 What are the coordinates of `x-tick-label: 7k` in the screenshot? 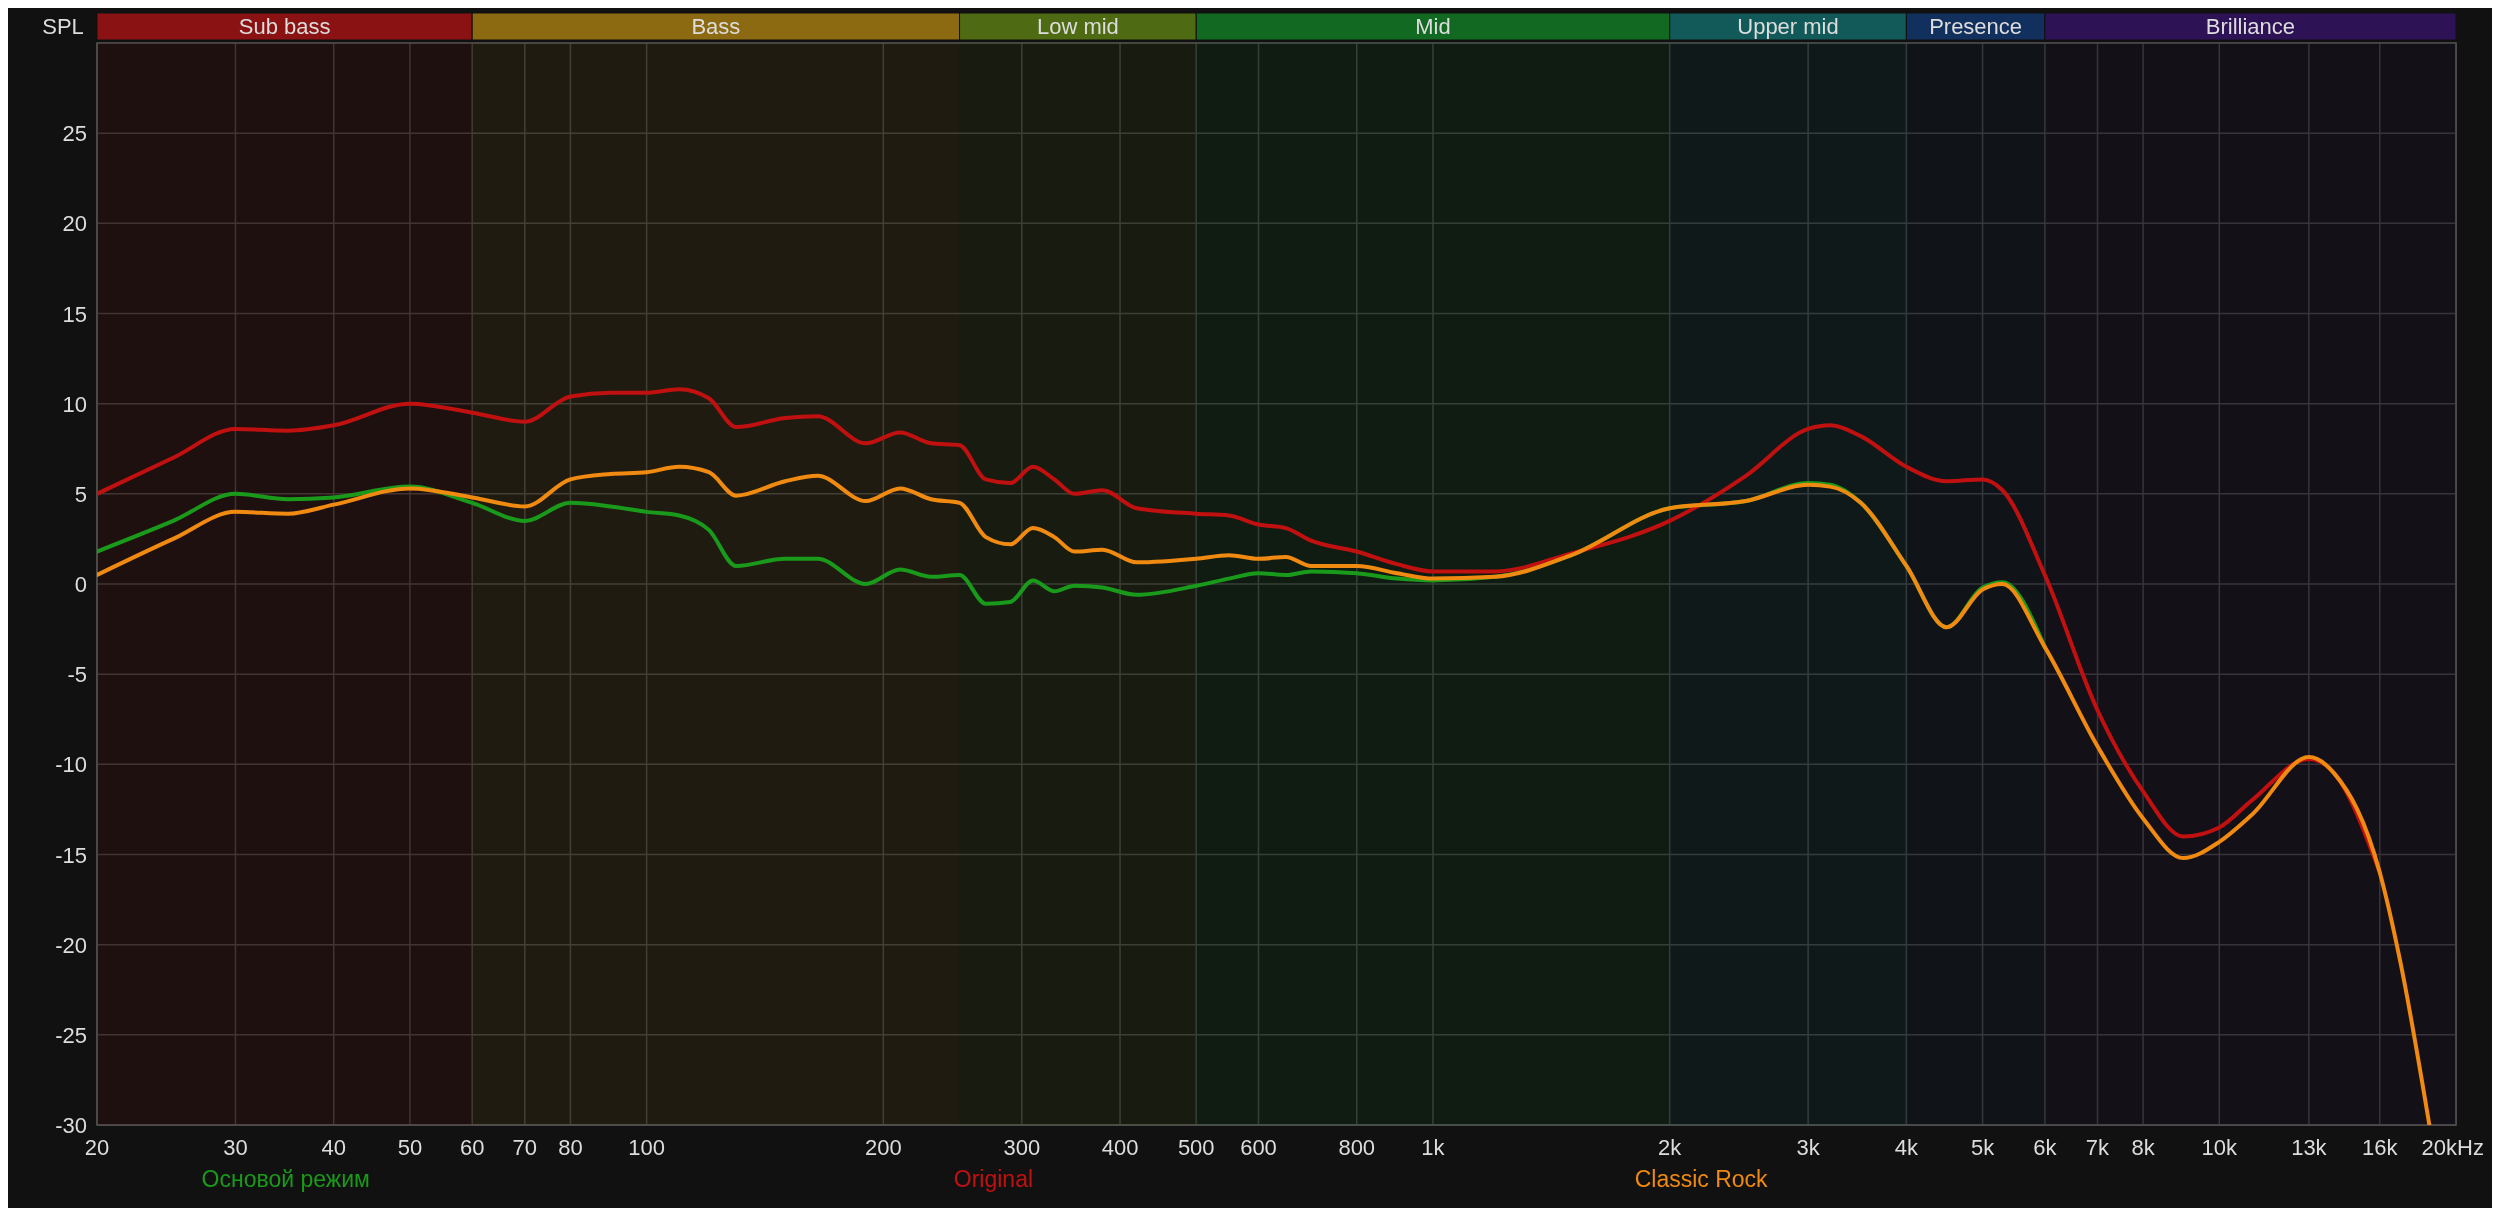 It's located at (2098, 1147).